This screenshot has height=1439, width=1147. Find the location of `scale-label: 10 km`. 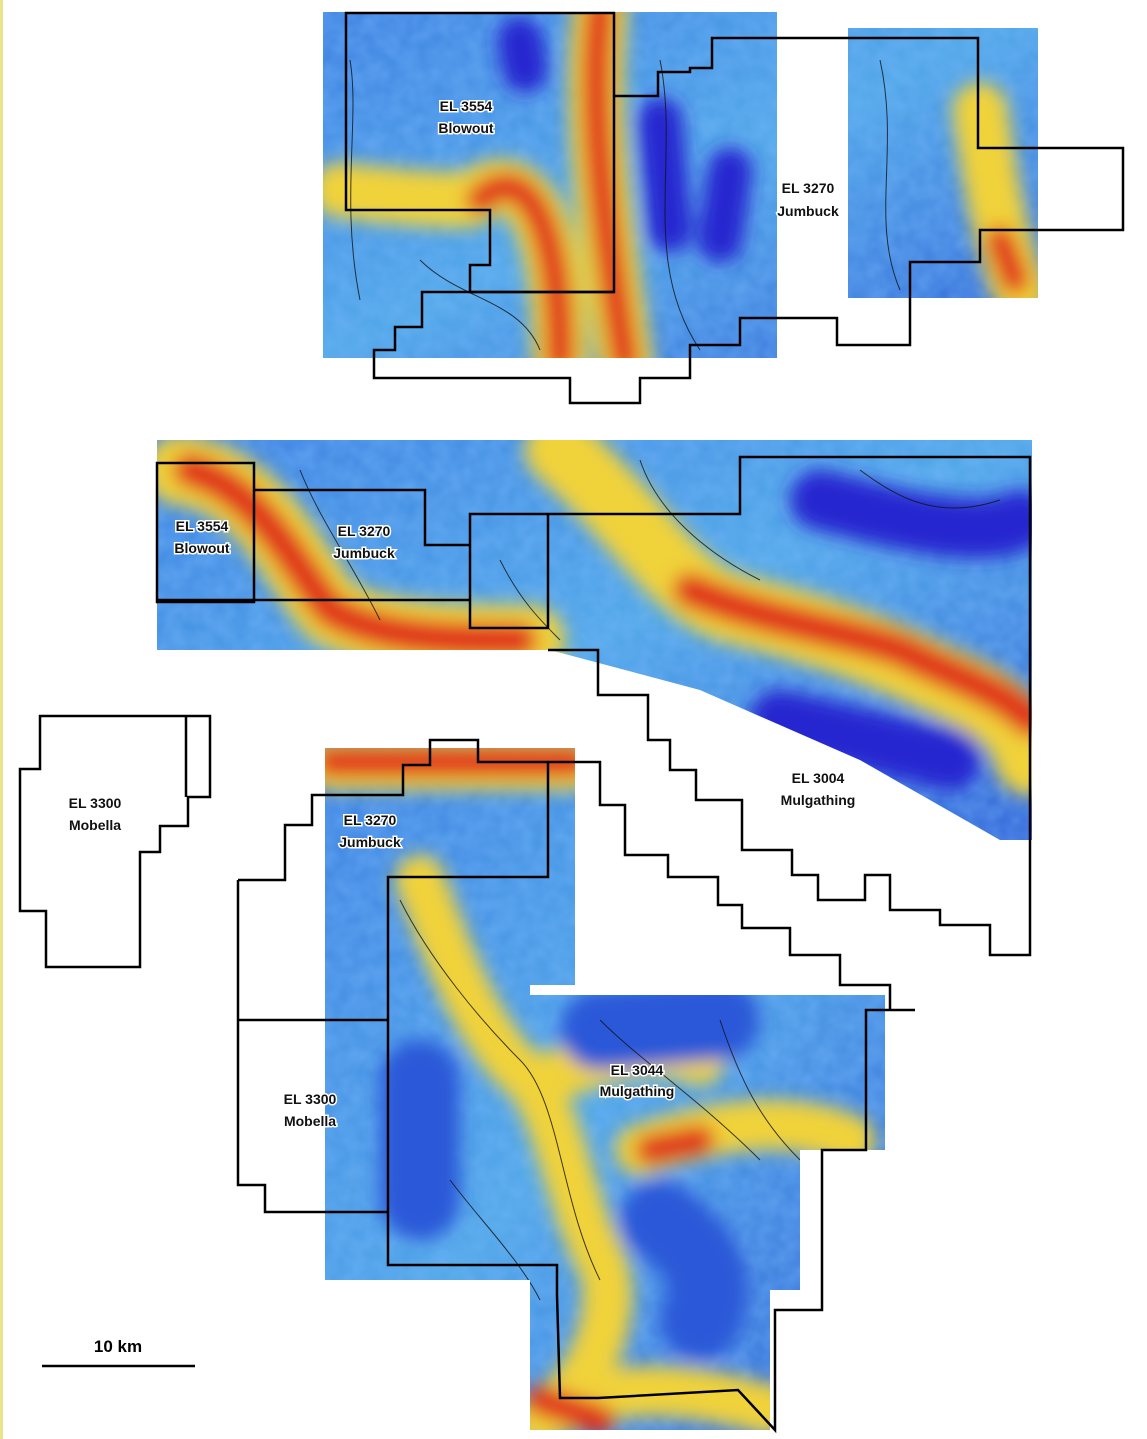

scale-label: 10 km is located at coordinates (118, 1346).